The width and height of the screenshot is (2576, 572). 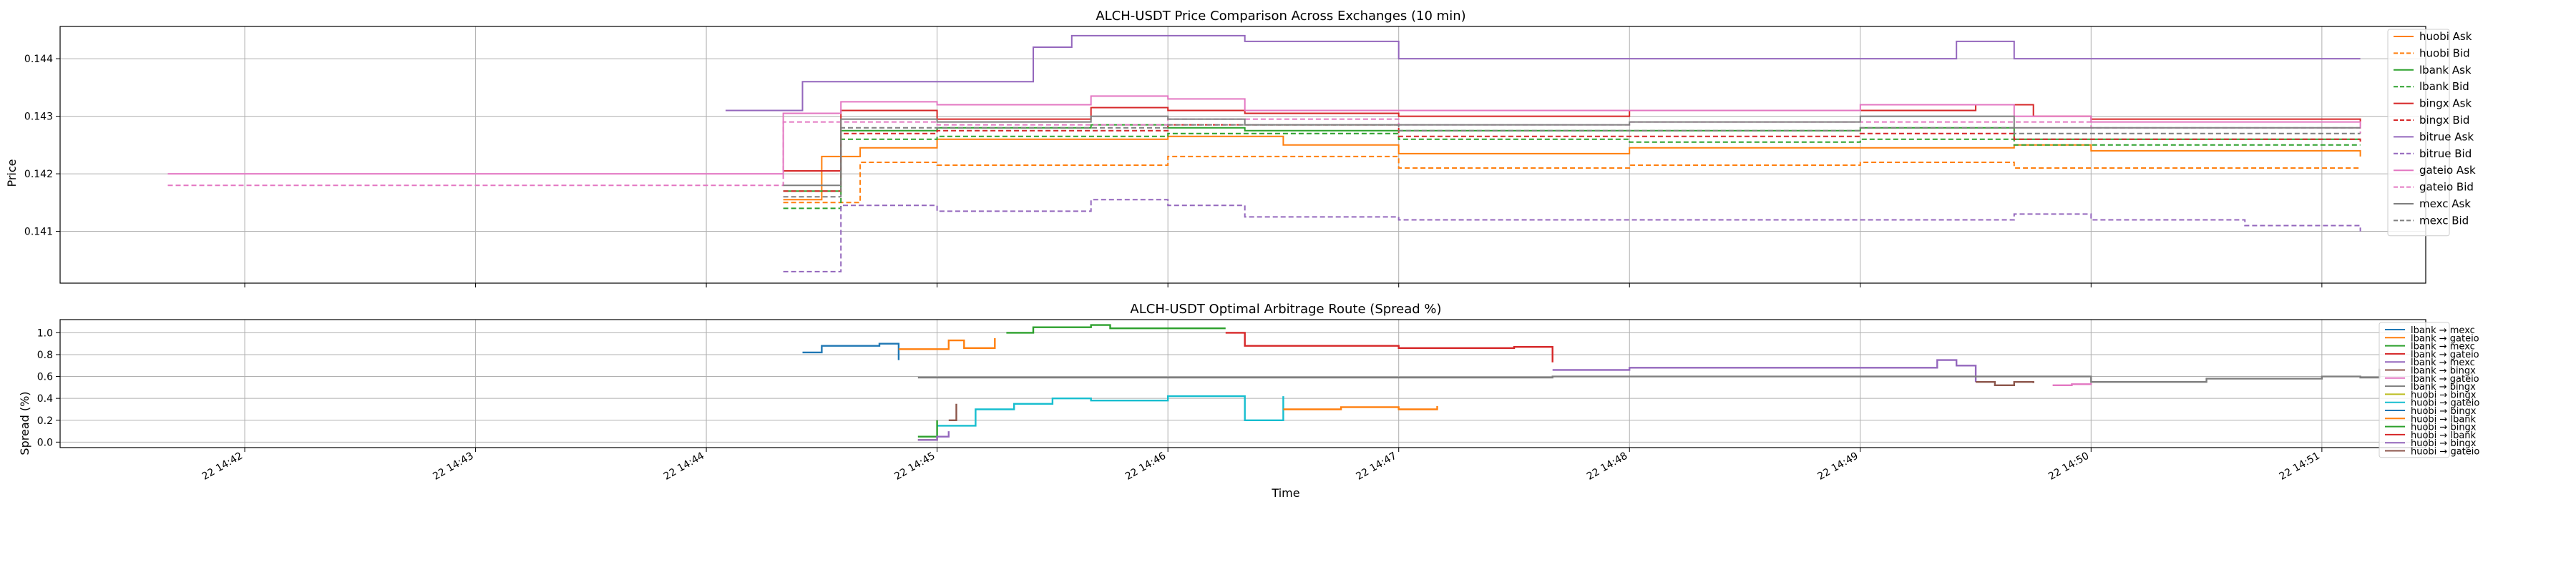 What do you see at coordinates (952, 412) in the screenshot?
I see `spread-series-15-huobi-gateio` at bounding box center [952, 412].